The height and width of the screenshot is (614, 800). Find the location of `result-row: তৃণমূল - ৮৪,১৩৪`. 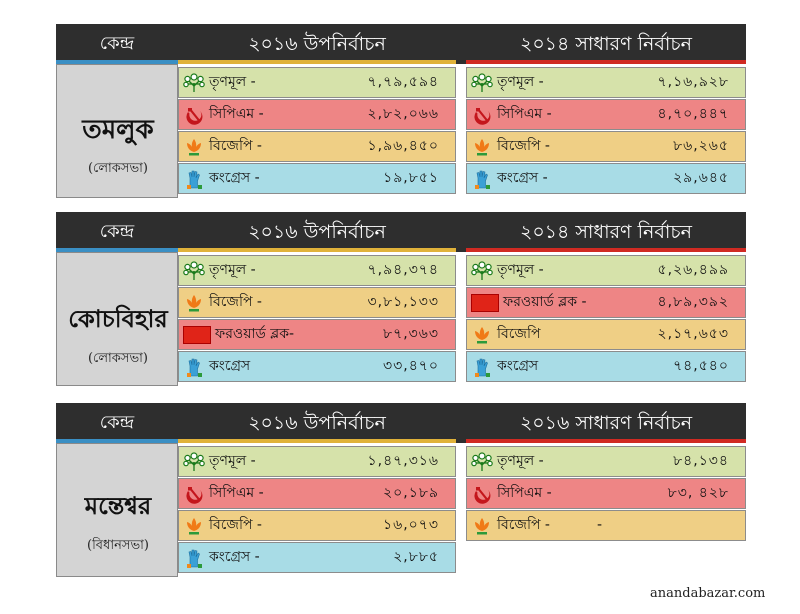

result-row: তৃণমূল - ৮৪,১৩৪ is located at coordinates (606, 461).